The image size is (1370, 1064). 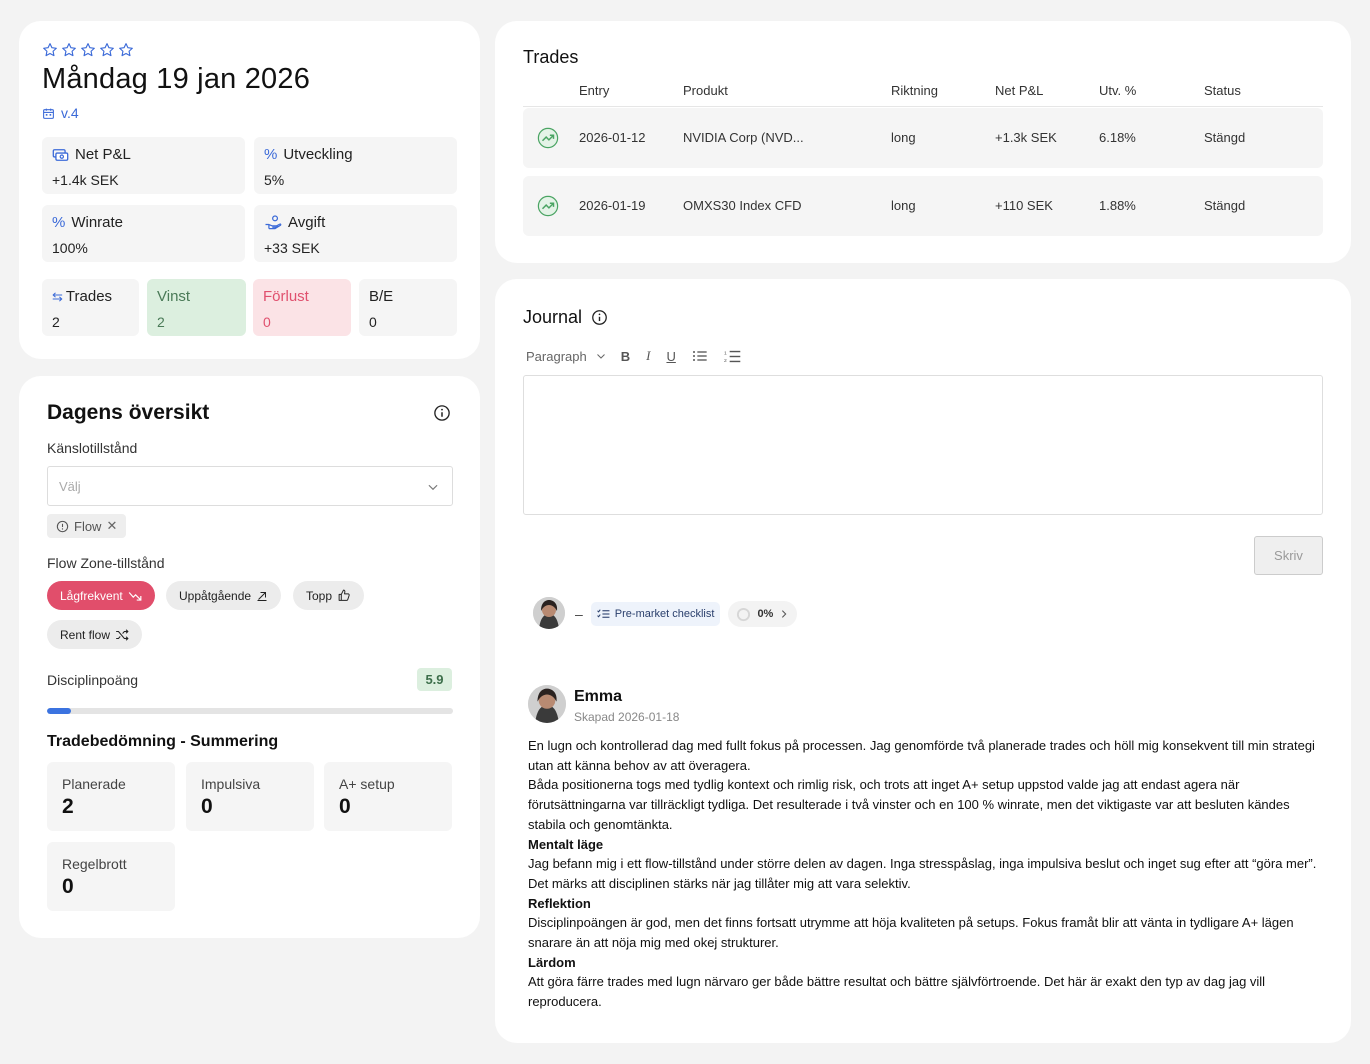 I want to click on hand-coins-icon, so click(x=273, y=222).